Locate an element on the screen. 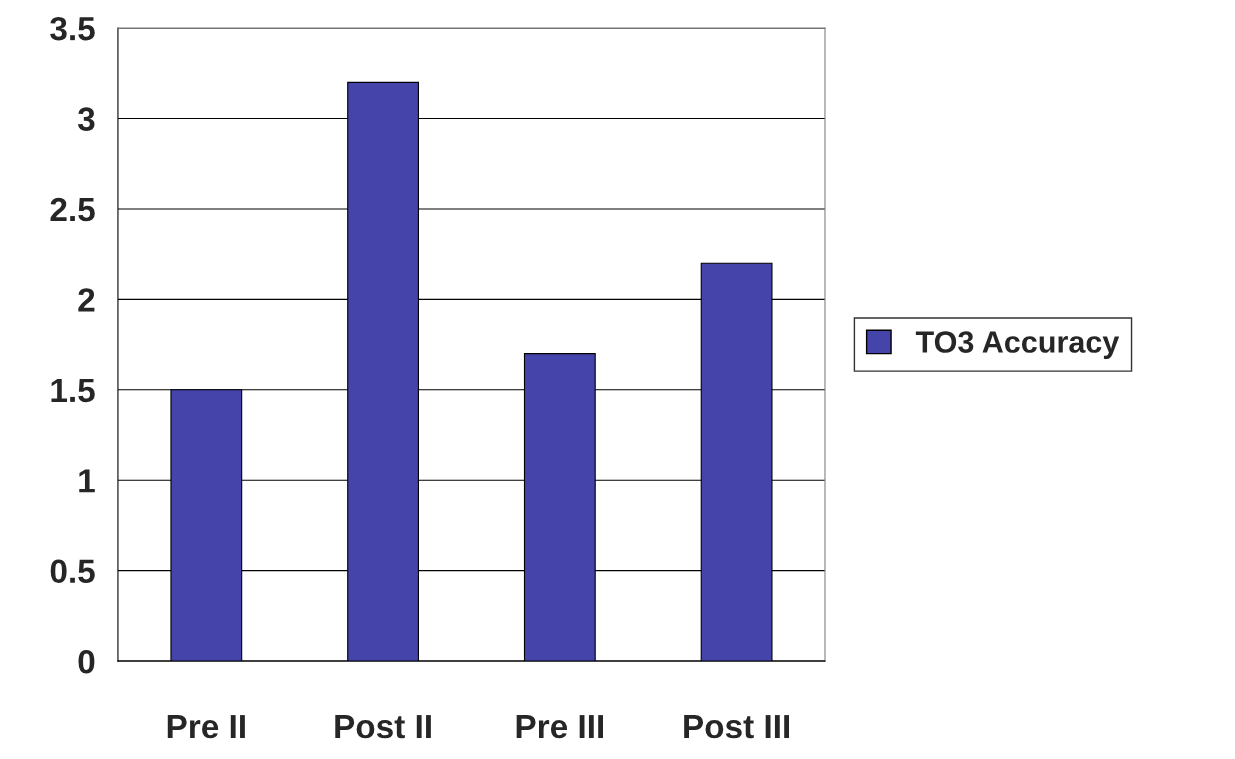 The width and height of the screenshot is (1235, 759). y-tick-label: 3.5 is located at coordinates (72, 28).